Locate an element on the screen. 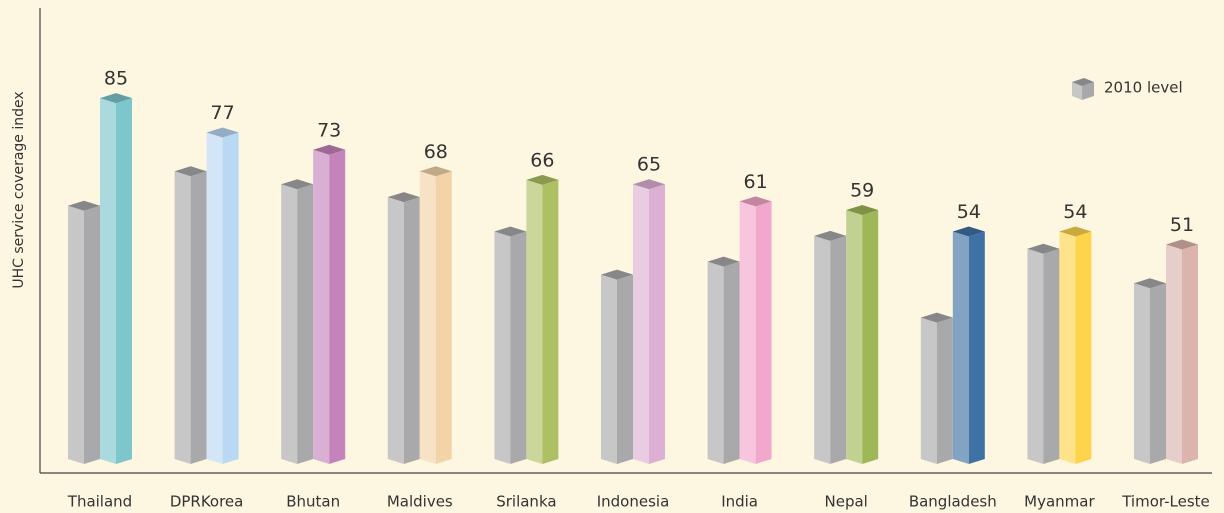  x-tick-label: Nepal is located at coordinates (846, 502).